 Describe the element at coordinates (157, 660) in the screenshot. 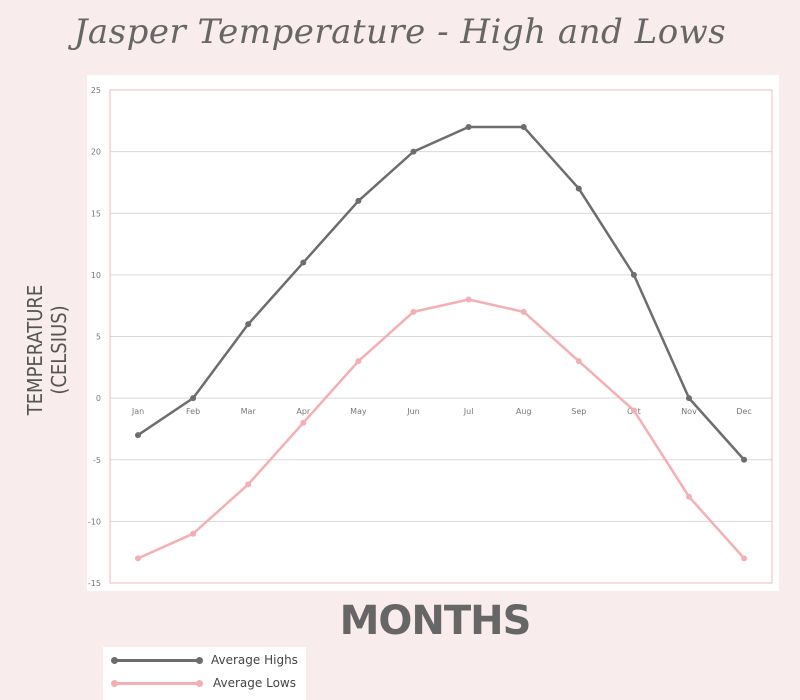

I see `legend-swatch-highs` at that location.